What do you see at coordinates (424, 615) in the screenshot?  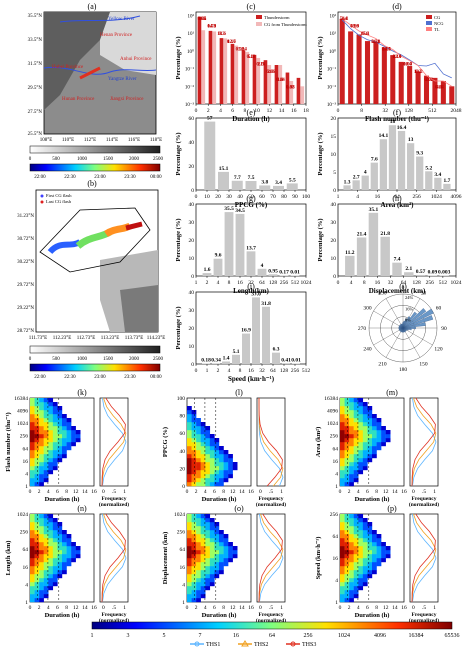 I see `side-axis-label: Frequency` at bounding box center [424, 615].